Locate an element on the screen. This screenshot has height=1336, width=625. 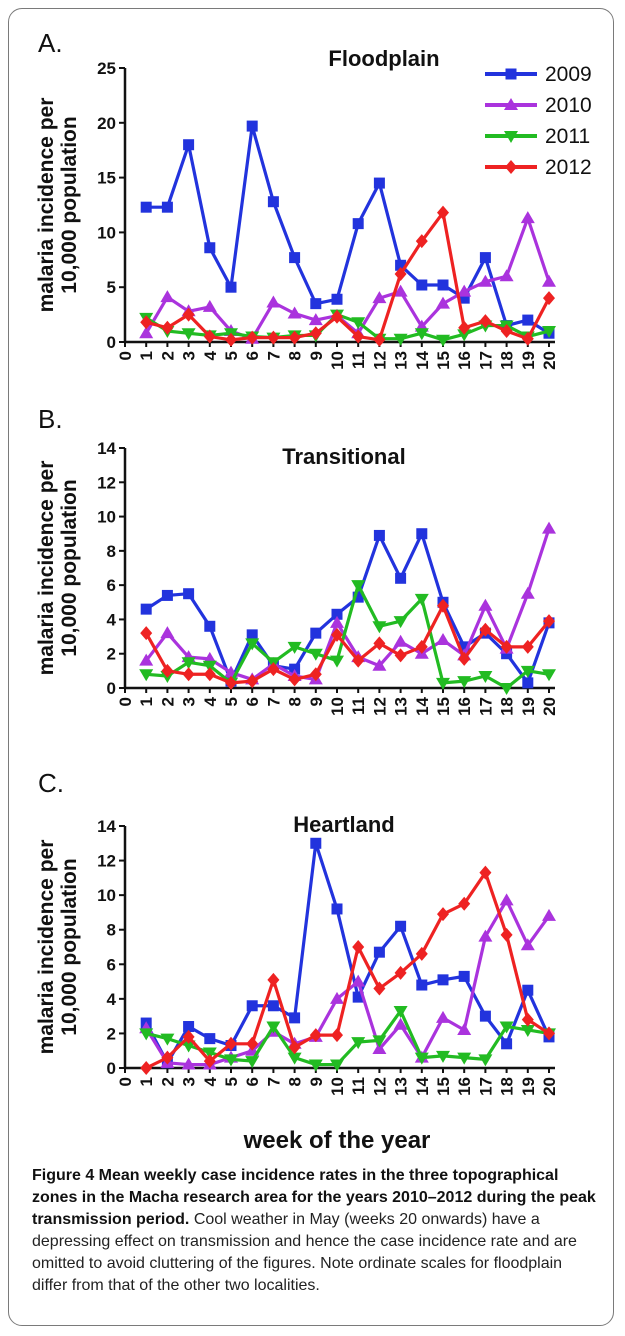
y-tick-label: 0 is located at coordinates (111, 688).